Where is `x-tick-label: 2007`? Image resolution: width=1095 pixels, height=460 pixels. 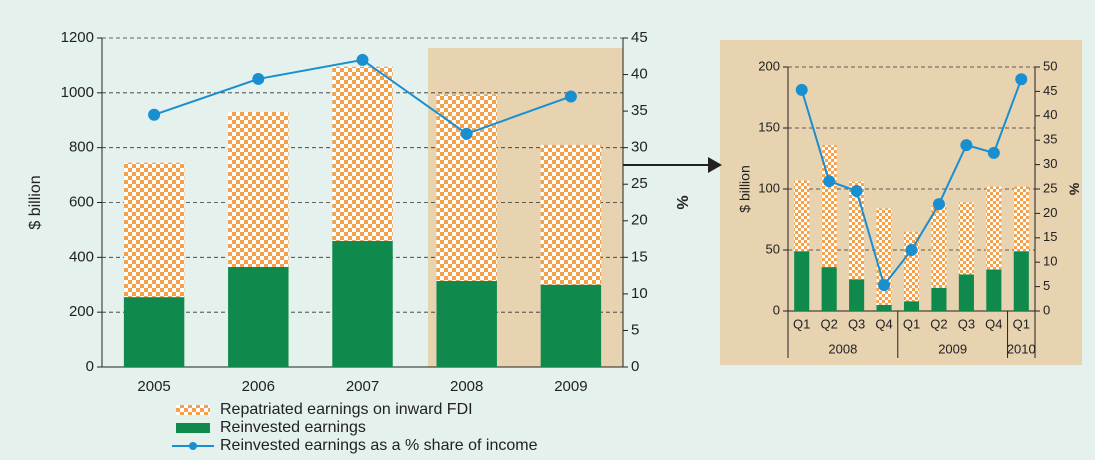
x-tick-label: 2007 is located at coordinates (362, 386).